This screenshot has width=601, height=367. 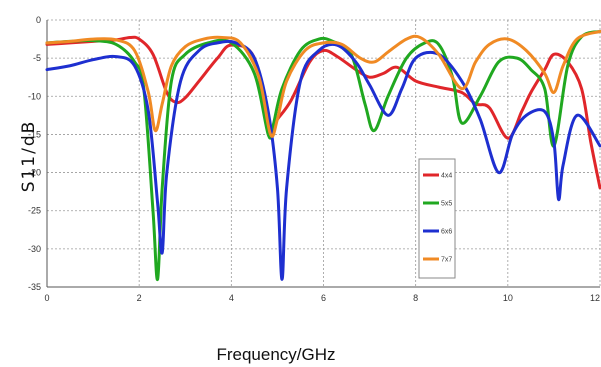 What do you see at coordinates (446, 260) in the screenshot?
I see `legend-label: 7x7` at bounding box center [446, 260].